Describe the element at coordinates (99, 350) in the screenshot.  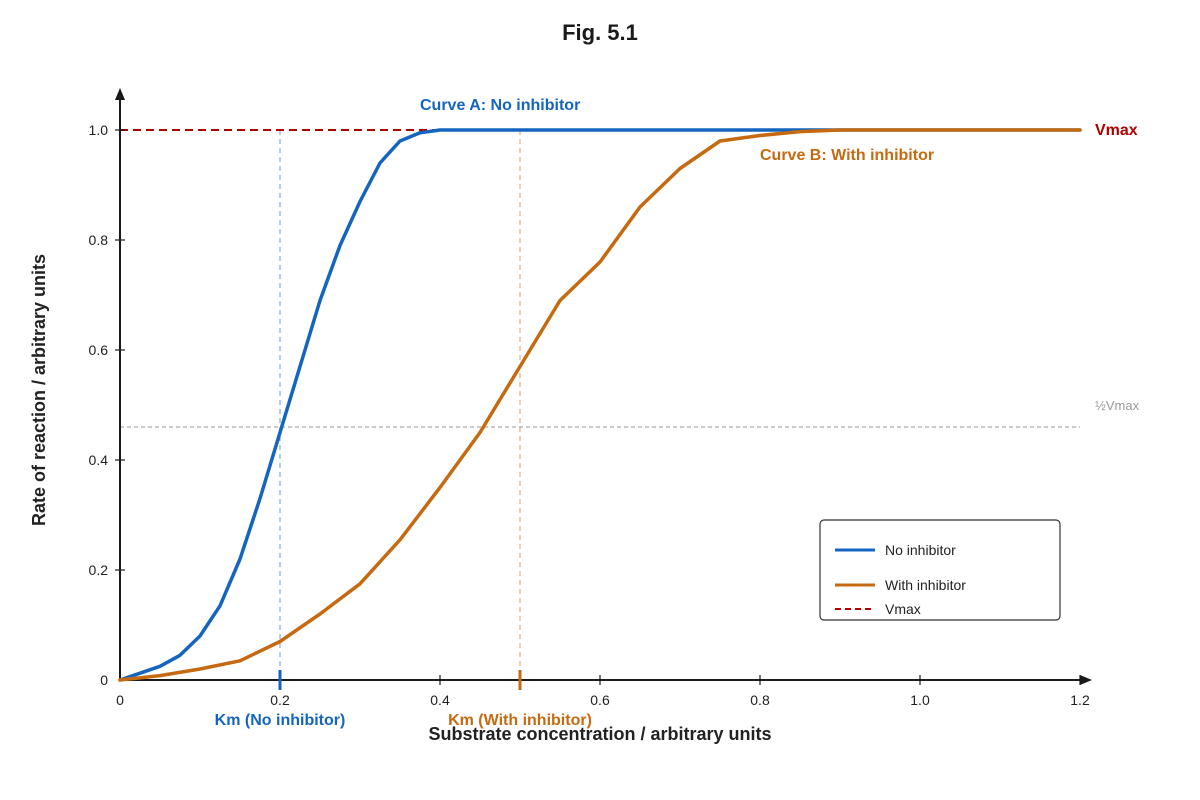
I see `y-tick-label: 0.6` at that location.